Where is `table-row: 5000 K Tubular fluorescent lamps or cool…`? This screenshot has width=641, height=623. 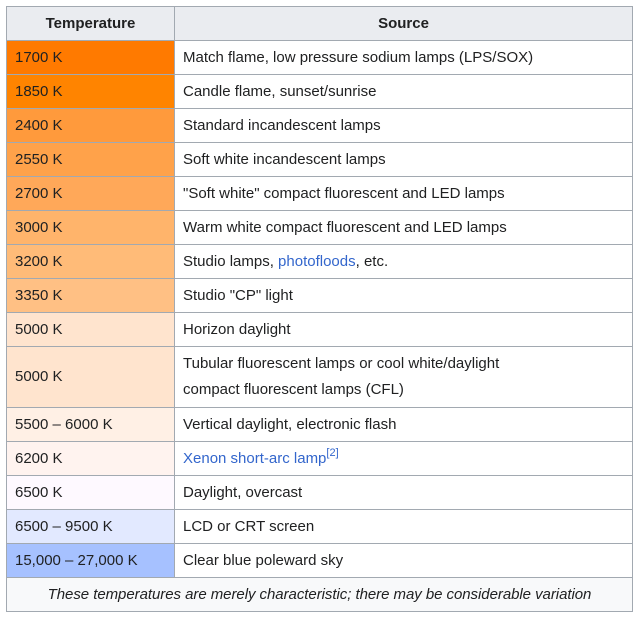 table-row: 5000 K Tubular fluorescent lamps or cool… is located at coordinates (319, 377).